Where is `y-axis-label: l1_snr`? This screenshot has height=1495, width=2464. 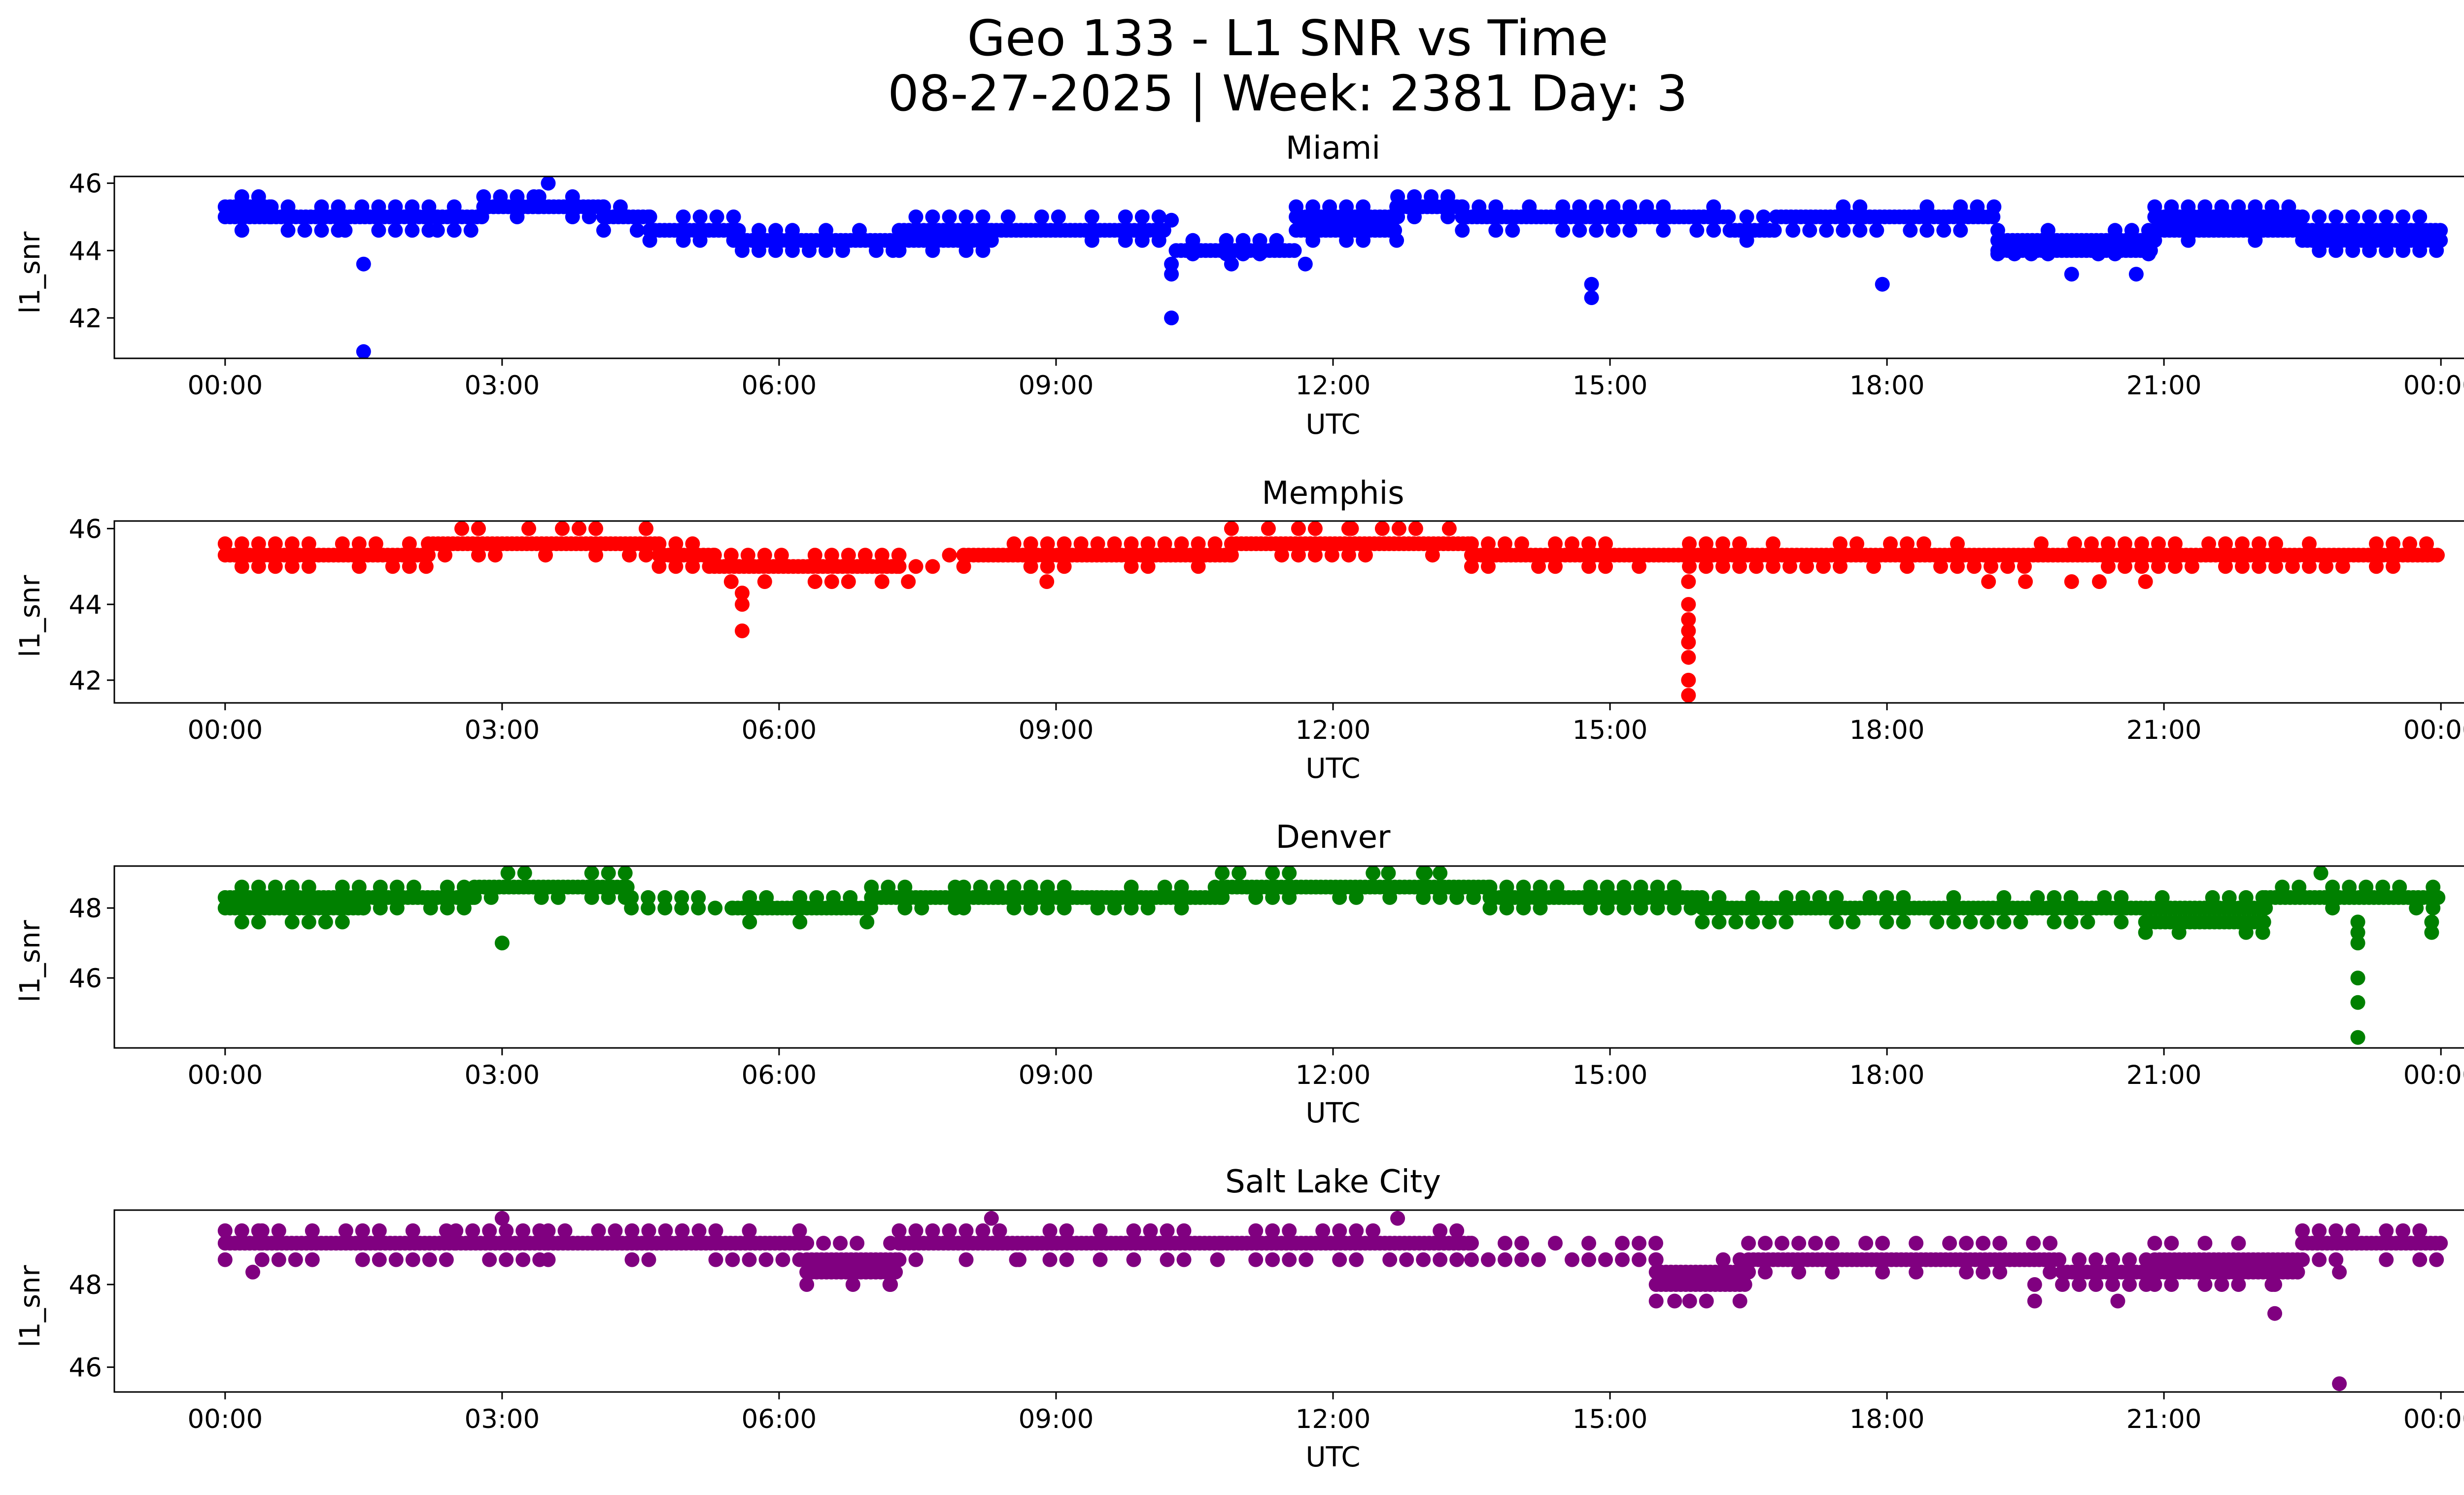 y-axis-label: l1_snr is located at coordinates (30, 272).